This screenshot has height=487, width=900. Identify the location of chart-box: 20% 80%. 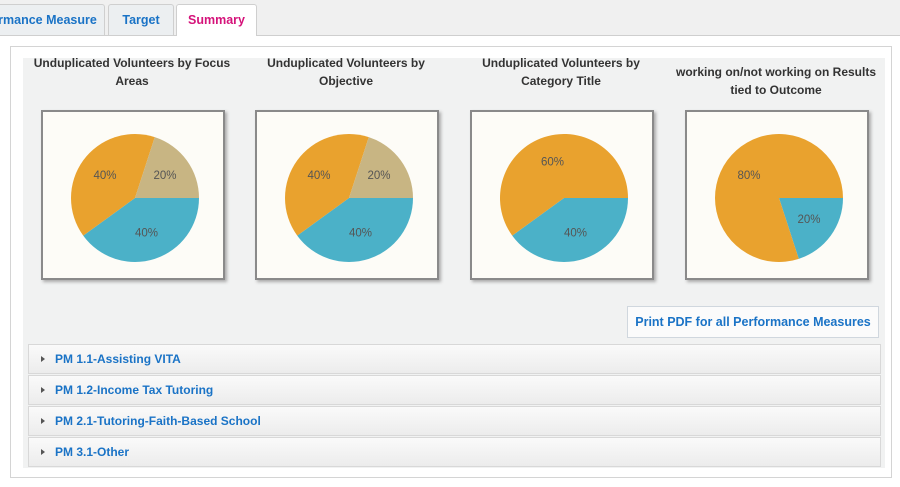
(777, 195).